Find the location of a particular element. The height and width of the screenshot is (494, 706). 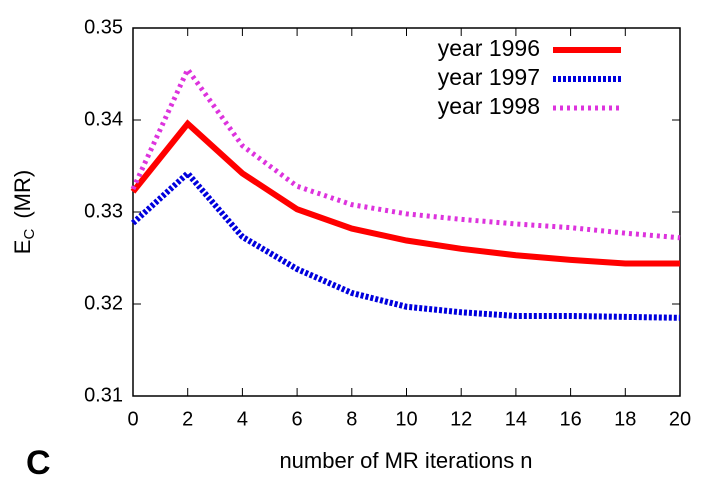

x-tick-label: 20 is located at coordinates (680, 419).